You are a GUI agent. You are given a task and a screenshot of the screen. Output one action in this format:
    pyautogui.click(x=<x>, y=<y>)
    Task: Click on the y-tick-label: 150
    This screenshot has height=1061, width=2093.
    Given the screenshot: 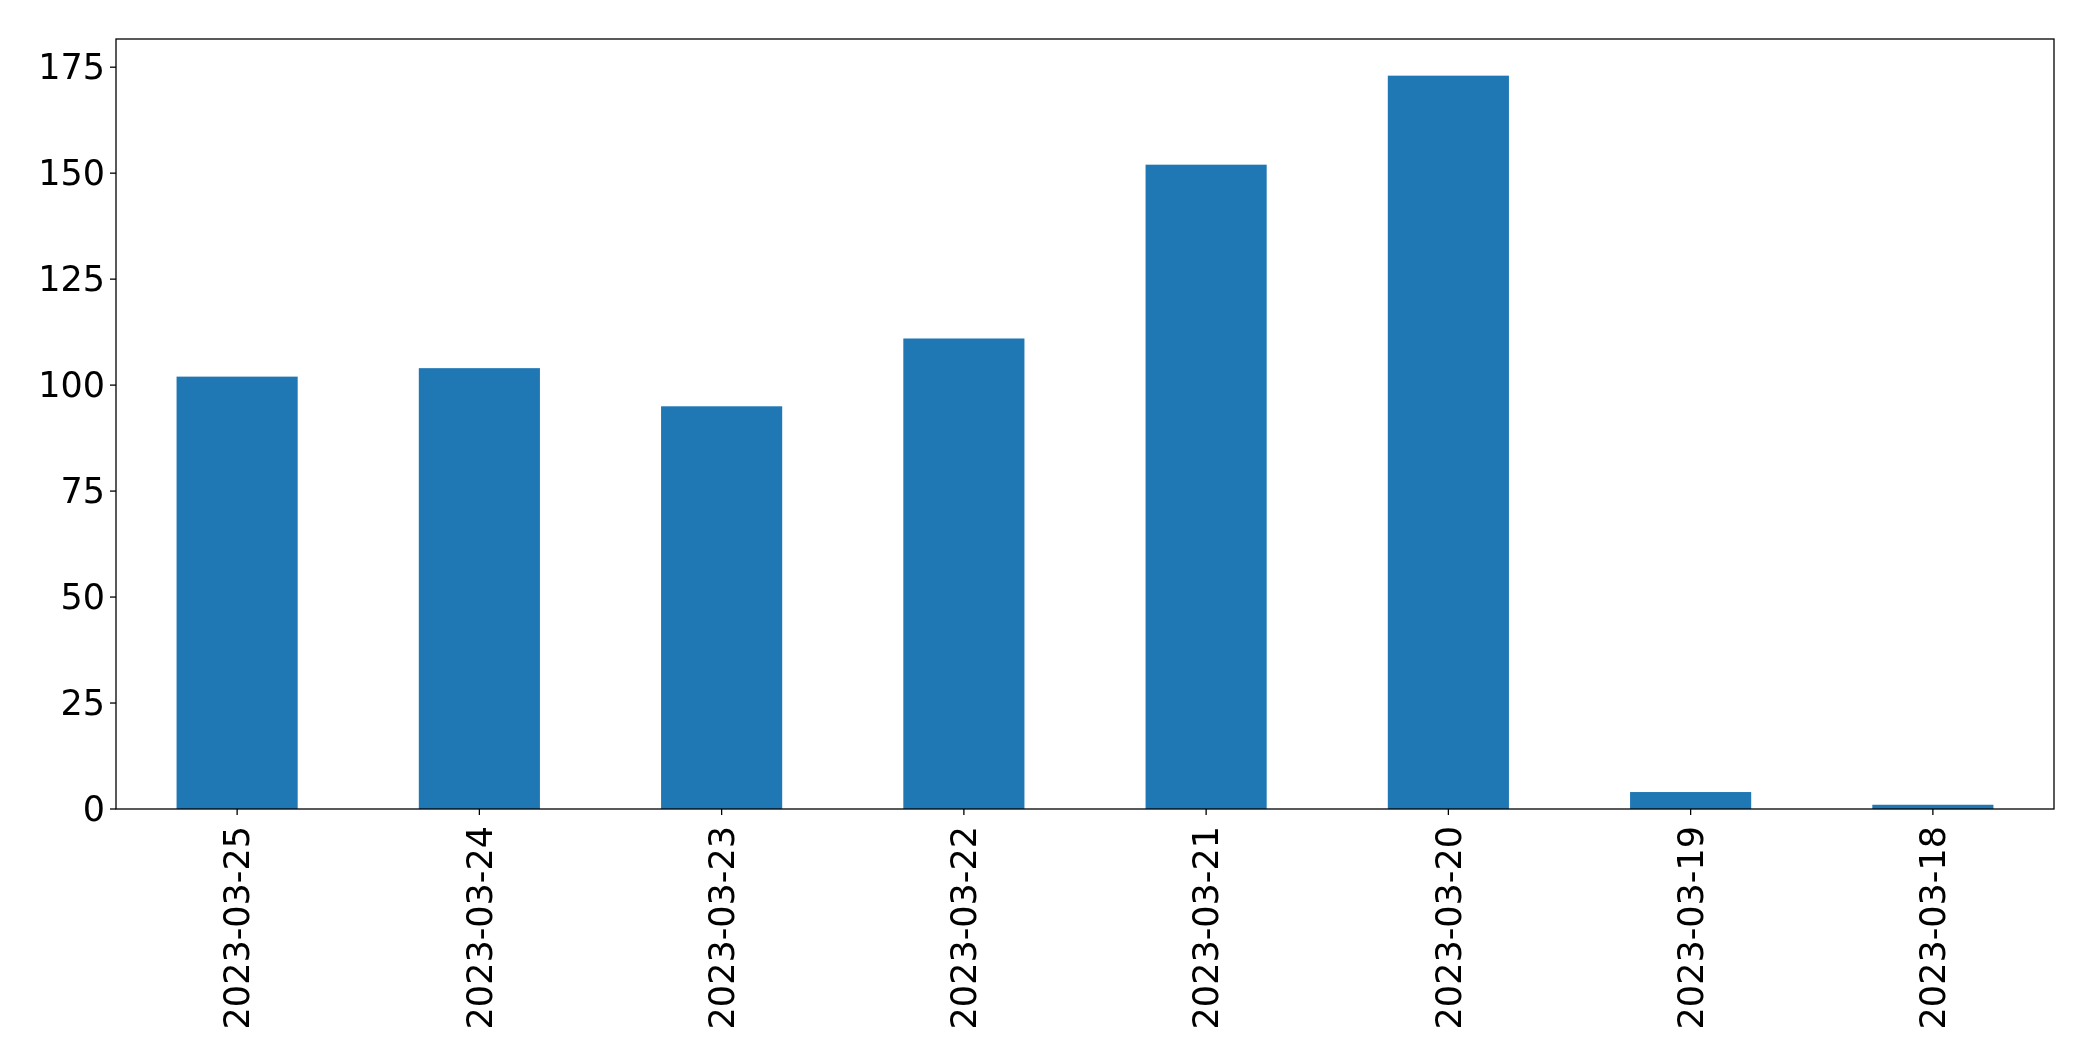 What is the action you would take?
    pyautogui.click(x=71, y=173)
    